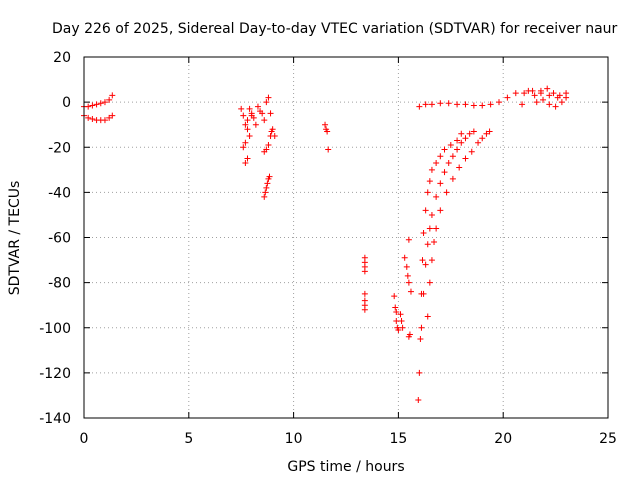 This screenshot has width=640, height=480. What do you see at coordinates (258, 130) in the screenshot?
I see `series-track-b` at bounding box center [258, 130].